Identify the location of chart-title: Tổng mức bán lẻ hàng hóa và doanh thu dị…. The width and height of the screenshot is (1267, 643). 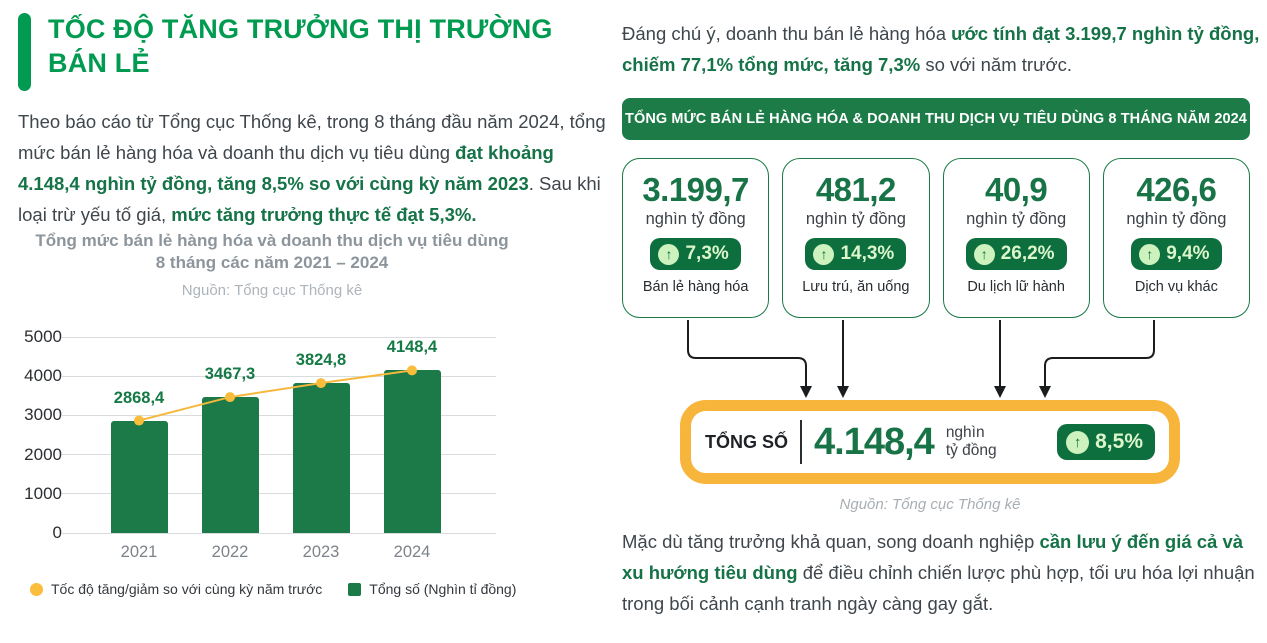
(272, 252).